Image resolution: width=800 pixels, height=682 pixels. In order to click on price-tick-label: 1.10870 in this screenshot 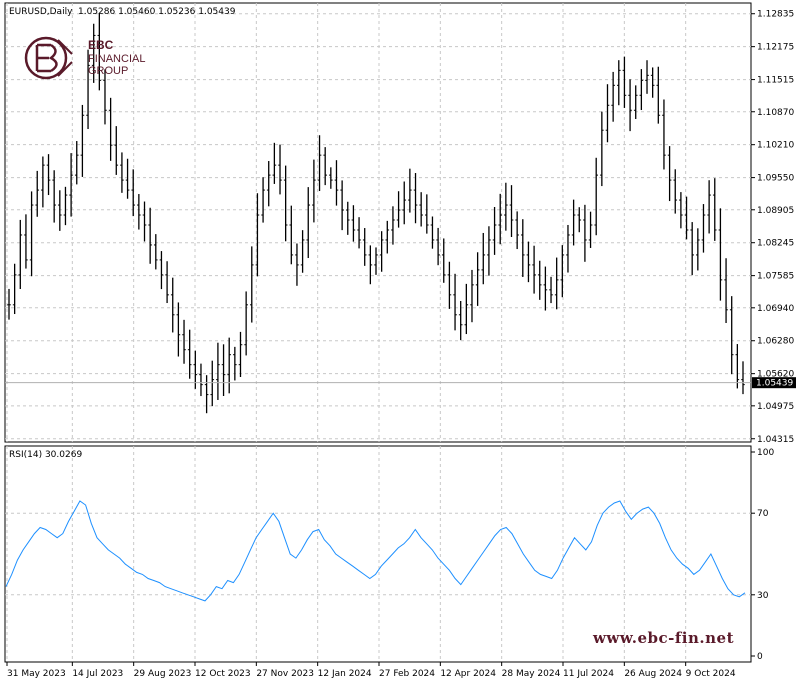, I will do `click(775, 113)`.